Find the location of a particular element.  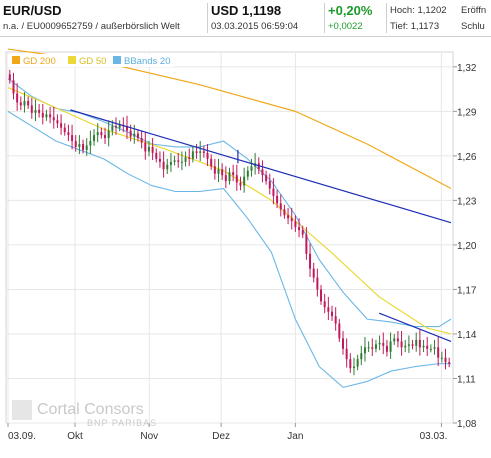

y-tick-label: 1,32 is located at coordinates (467, 68).